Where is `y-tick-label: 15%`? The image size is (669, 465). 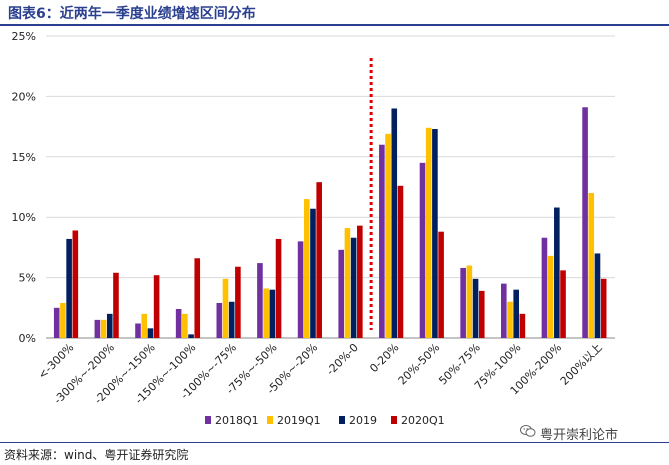
y-tick-label: 15% is located at coordinates (24, 157).